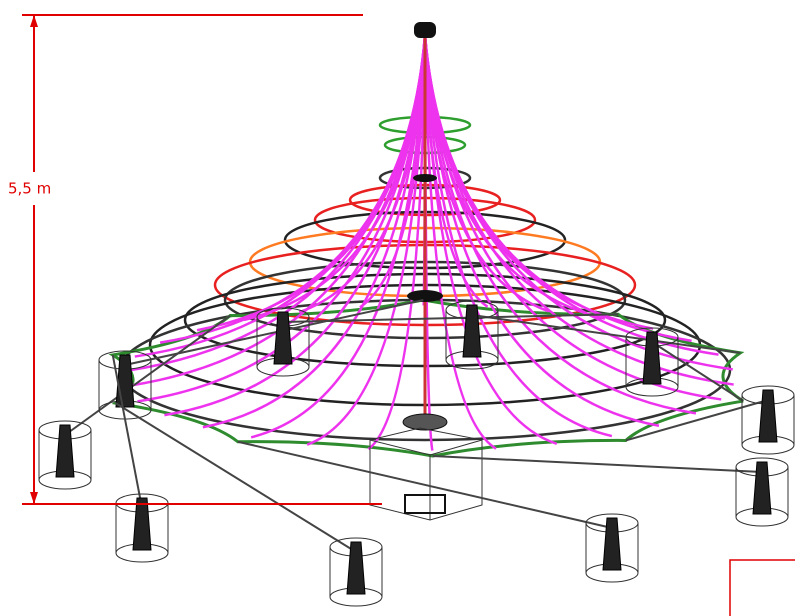  What do you see at coordinates (29, 189) in the screenshot?
I see `dimension-label: 5,5 m` at bounding box center [29, 189].